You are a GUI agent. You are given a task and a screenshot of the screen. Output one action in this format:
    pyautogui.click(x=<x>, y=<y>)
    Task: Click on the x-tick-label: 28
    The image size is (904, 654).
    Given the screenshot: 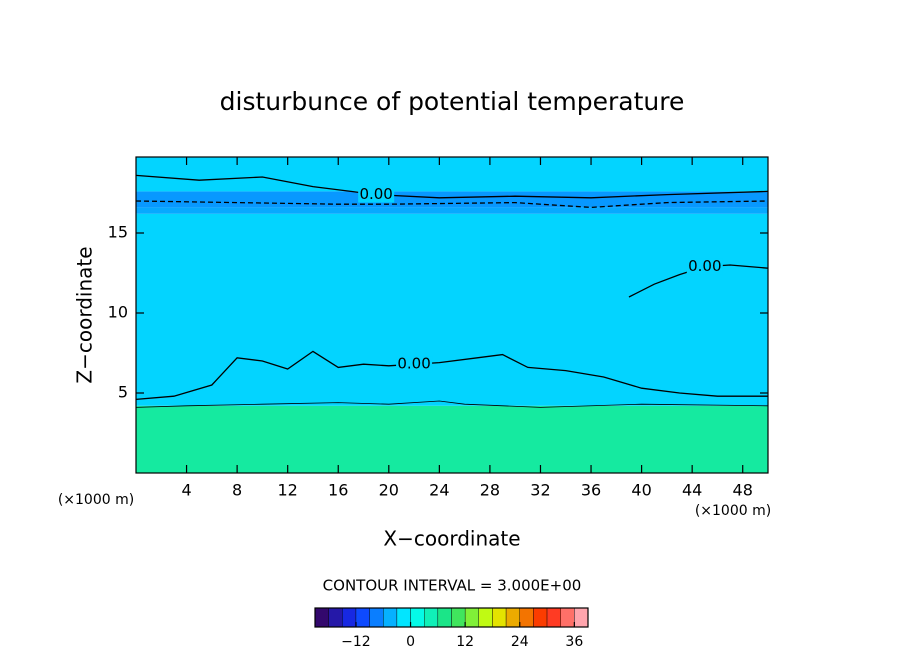 What is the action you would take?
    pyautogui.click(x=490, y=490)
    